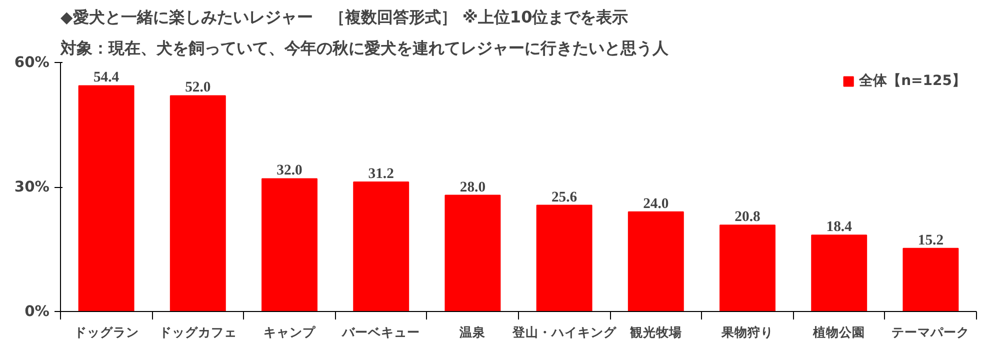 The image size is (996, 342). I want to click on data-label: 32.0, so click(289, 170).